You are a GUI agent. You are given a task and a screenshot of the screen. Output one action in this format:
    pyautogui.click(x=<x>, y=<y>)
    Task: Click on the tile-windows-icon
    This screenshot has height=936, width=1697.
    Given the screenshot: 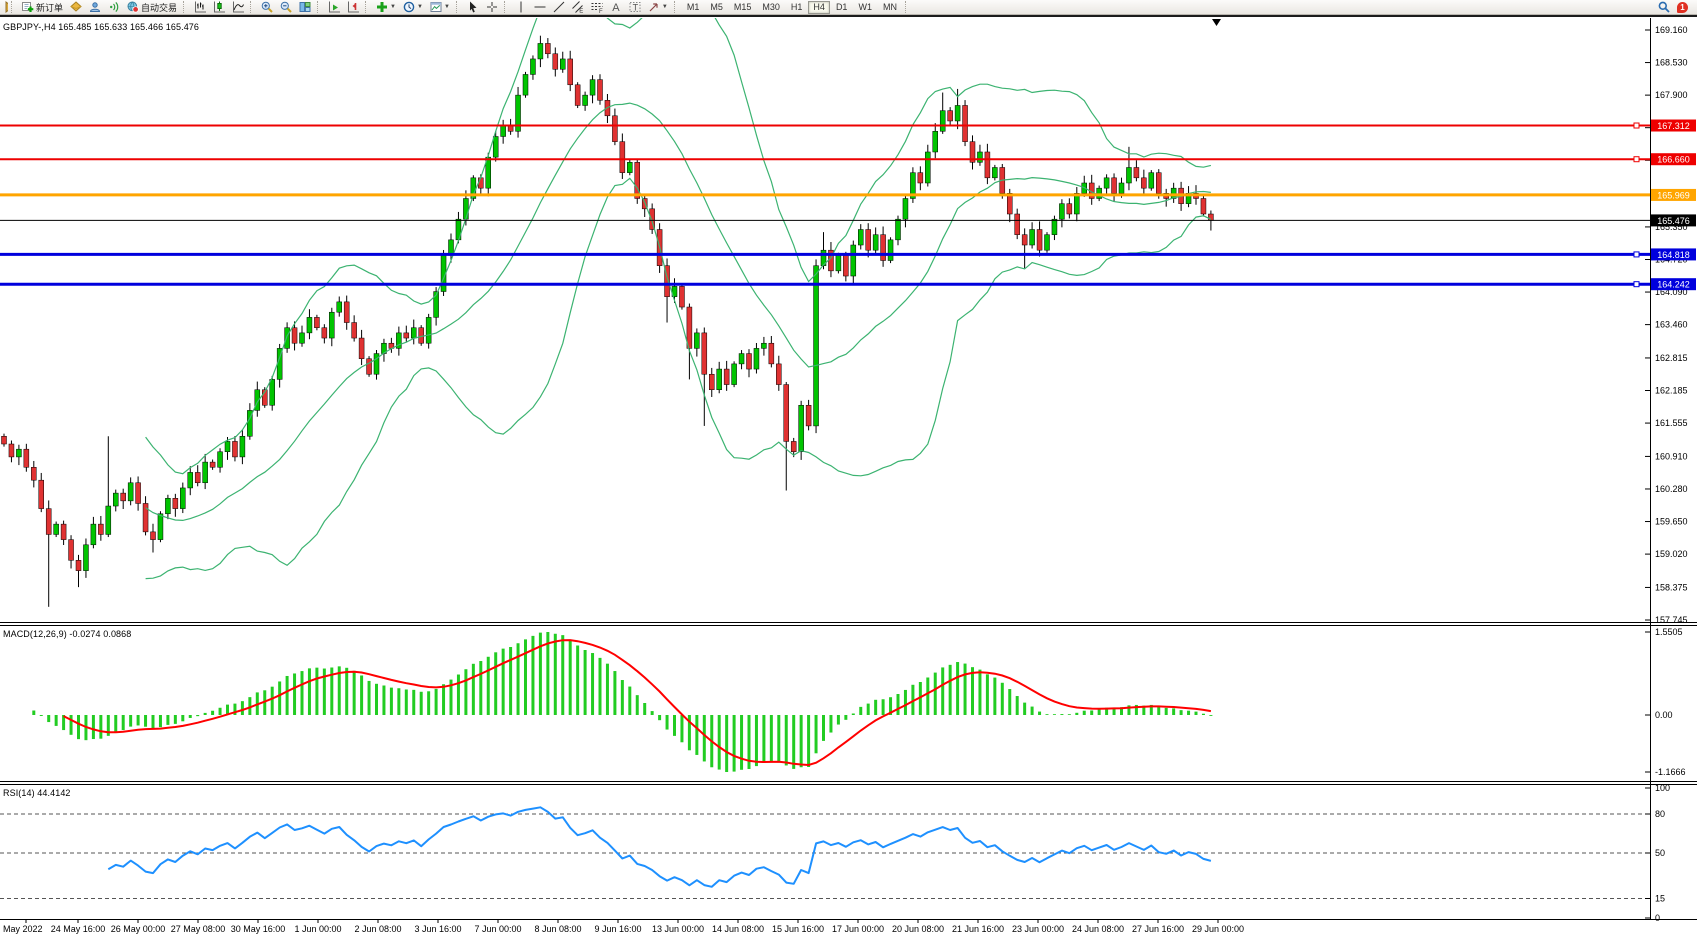 What is the action you would take?
    pyautogui.click(x=305, y=7)
    